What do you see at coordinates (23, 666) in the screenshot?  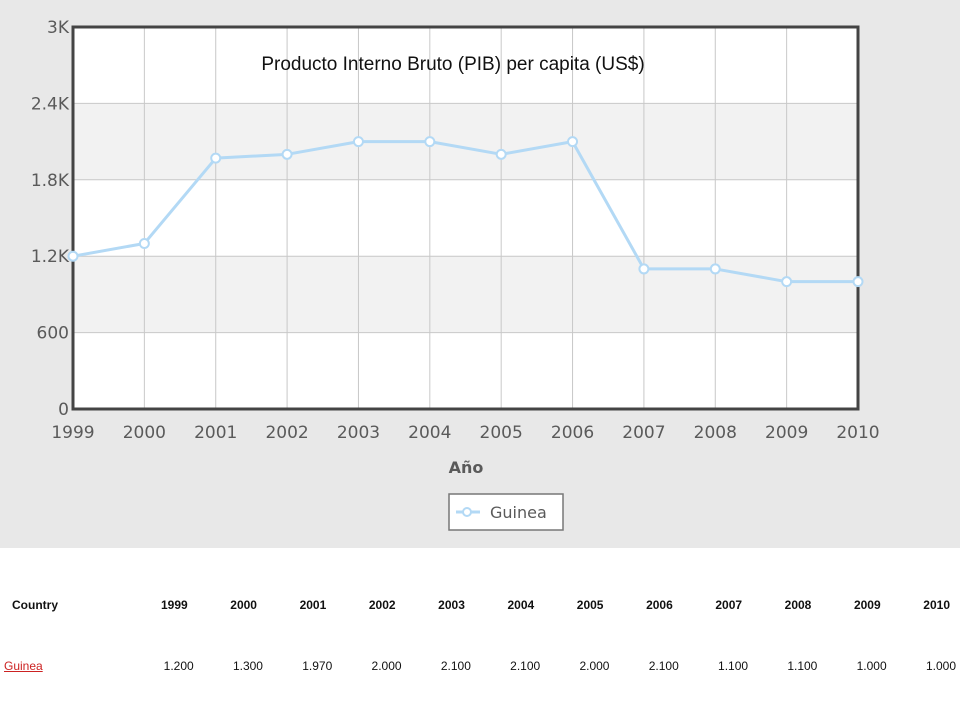 I see `country-link: Guinea` at bounding box center [23, 666].